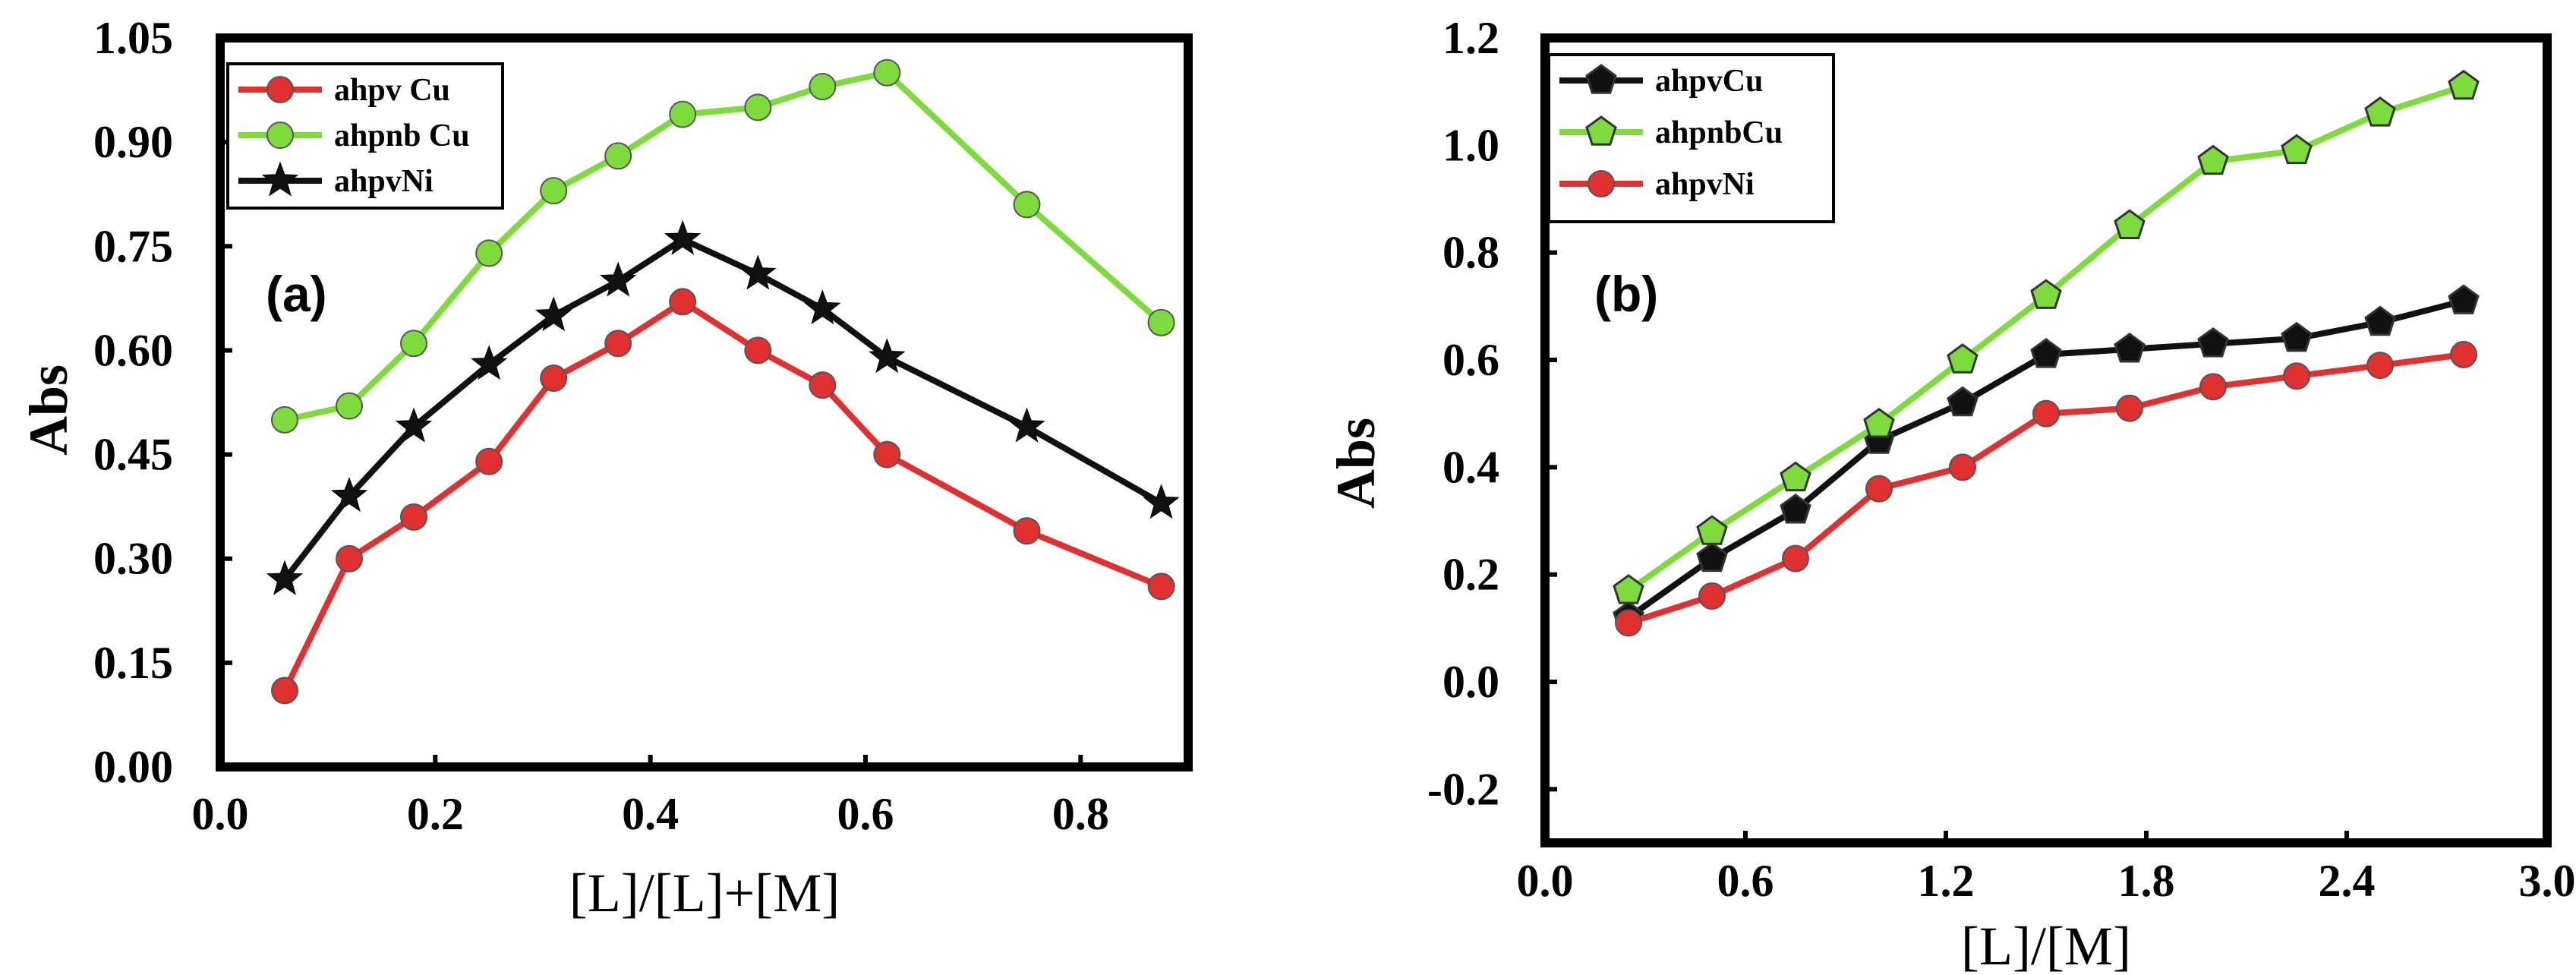  I want to click on x-tick-label: 0.2, so click(435, 814).